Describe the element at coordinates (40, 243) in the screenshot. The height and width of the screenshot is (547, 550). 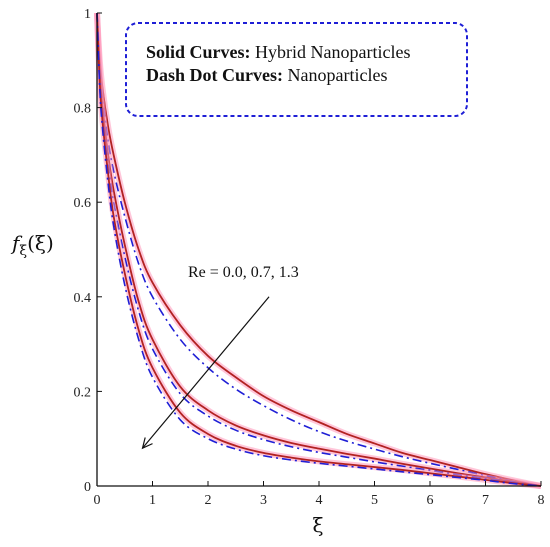
I see `y-axis-label-arg: (ξ)` at that location.